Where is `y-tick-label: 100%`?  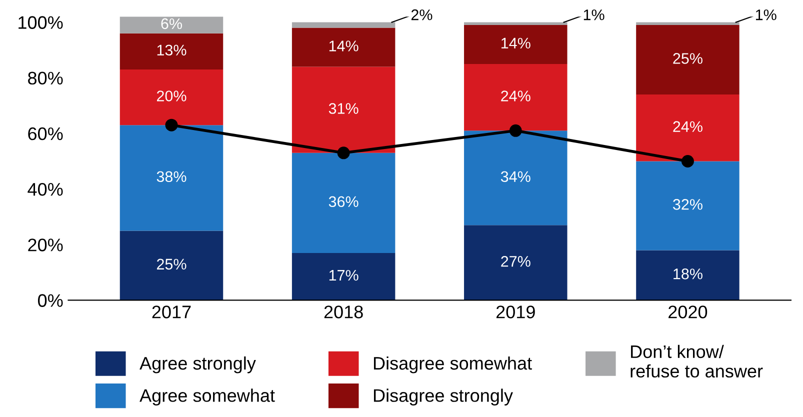
y-tick-label: 100% is located at coordinates (40, 22).